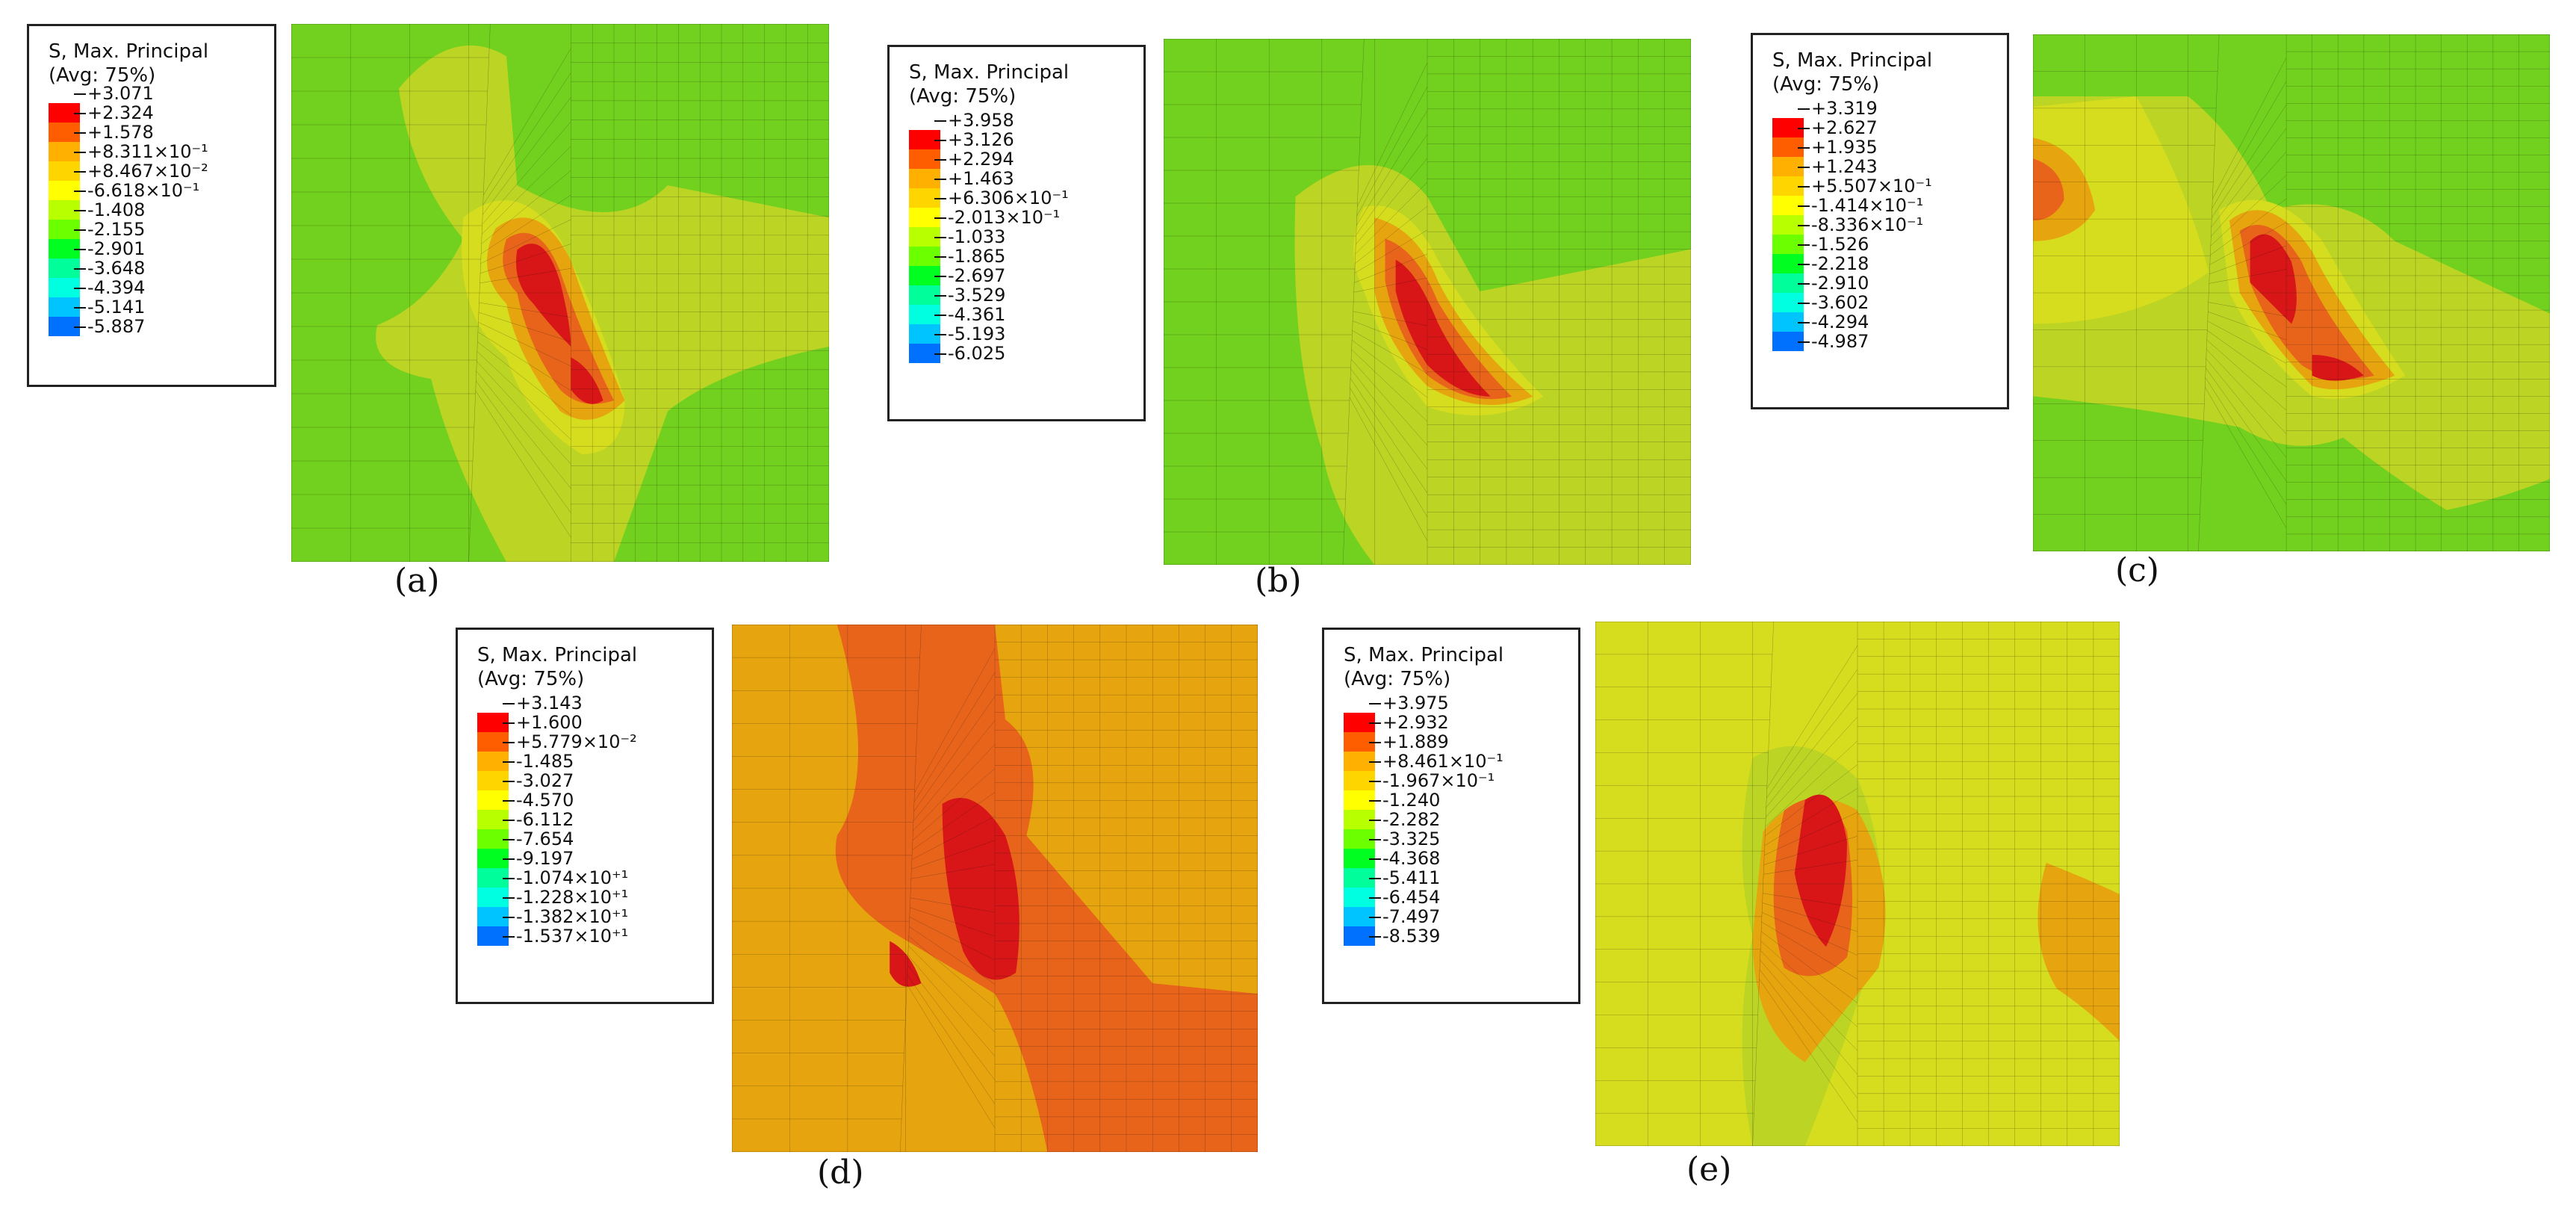  I want to click on legend-value: -4.294, so click(1840, 322).